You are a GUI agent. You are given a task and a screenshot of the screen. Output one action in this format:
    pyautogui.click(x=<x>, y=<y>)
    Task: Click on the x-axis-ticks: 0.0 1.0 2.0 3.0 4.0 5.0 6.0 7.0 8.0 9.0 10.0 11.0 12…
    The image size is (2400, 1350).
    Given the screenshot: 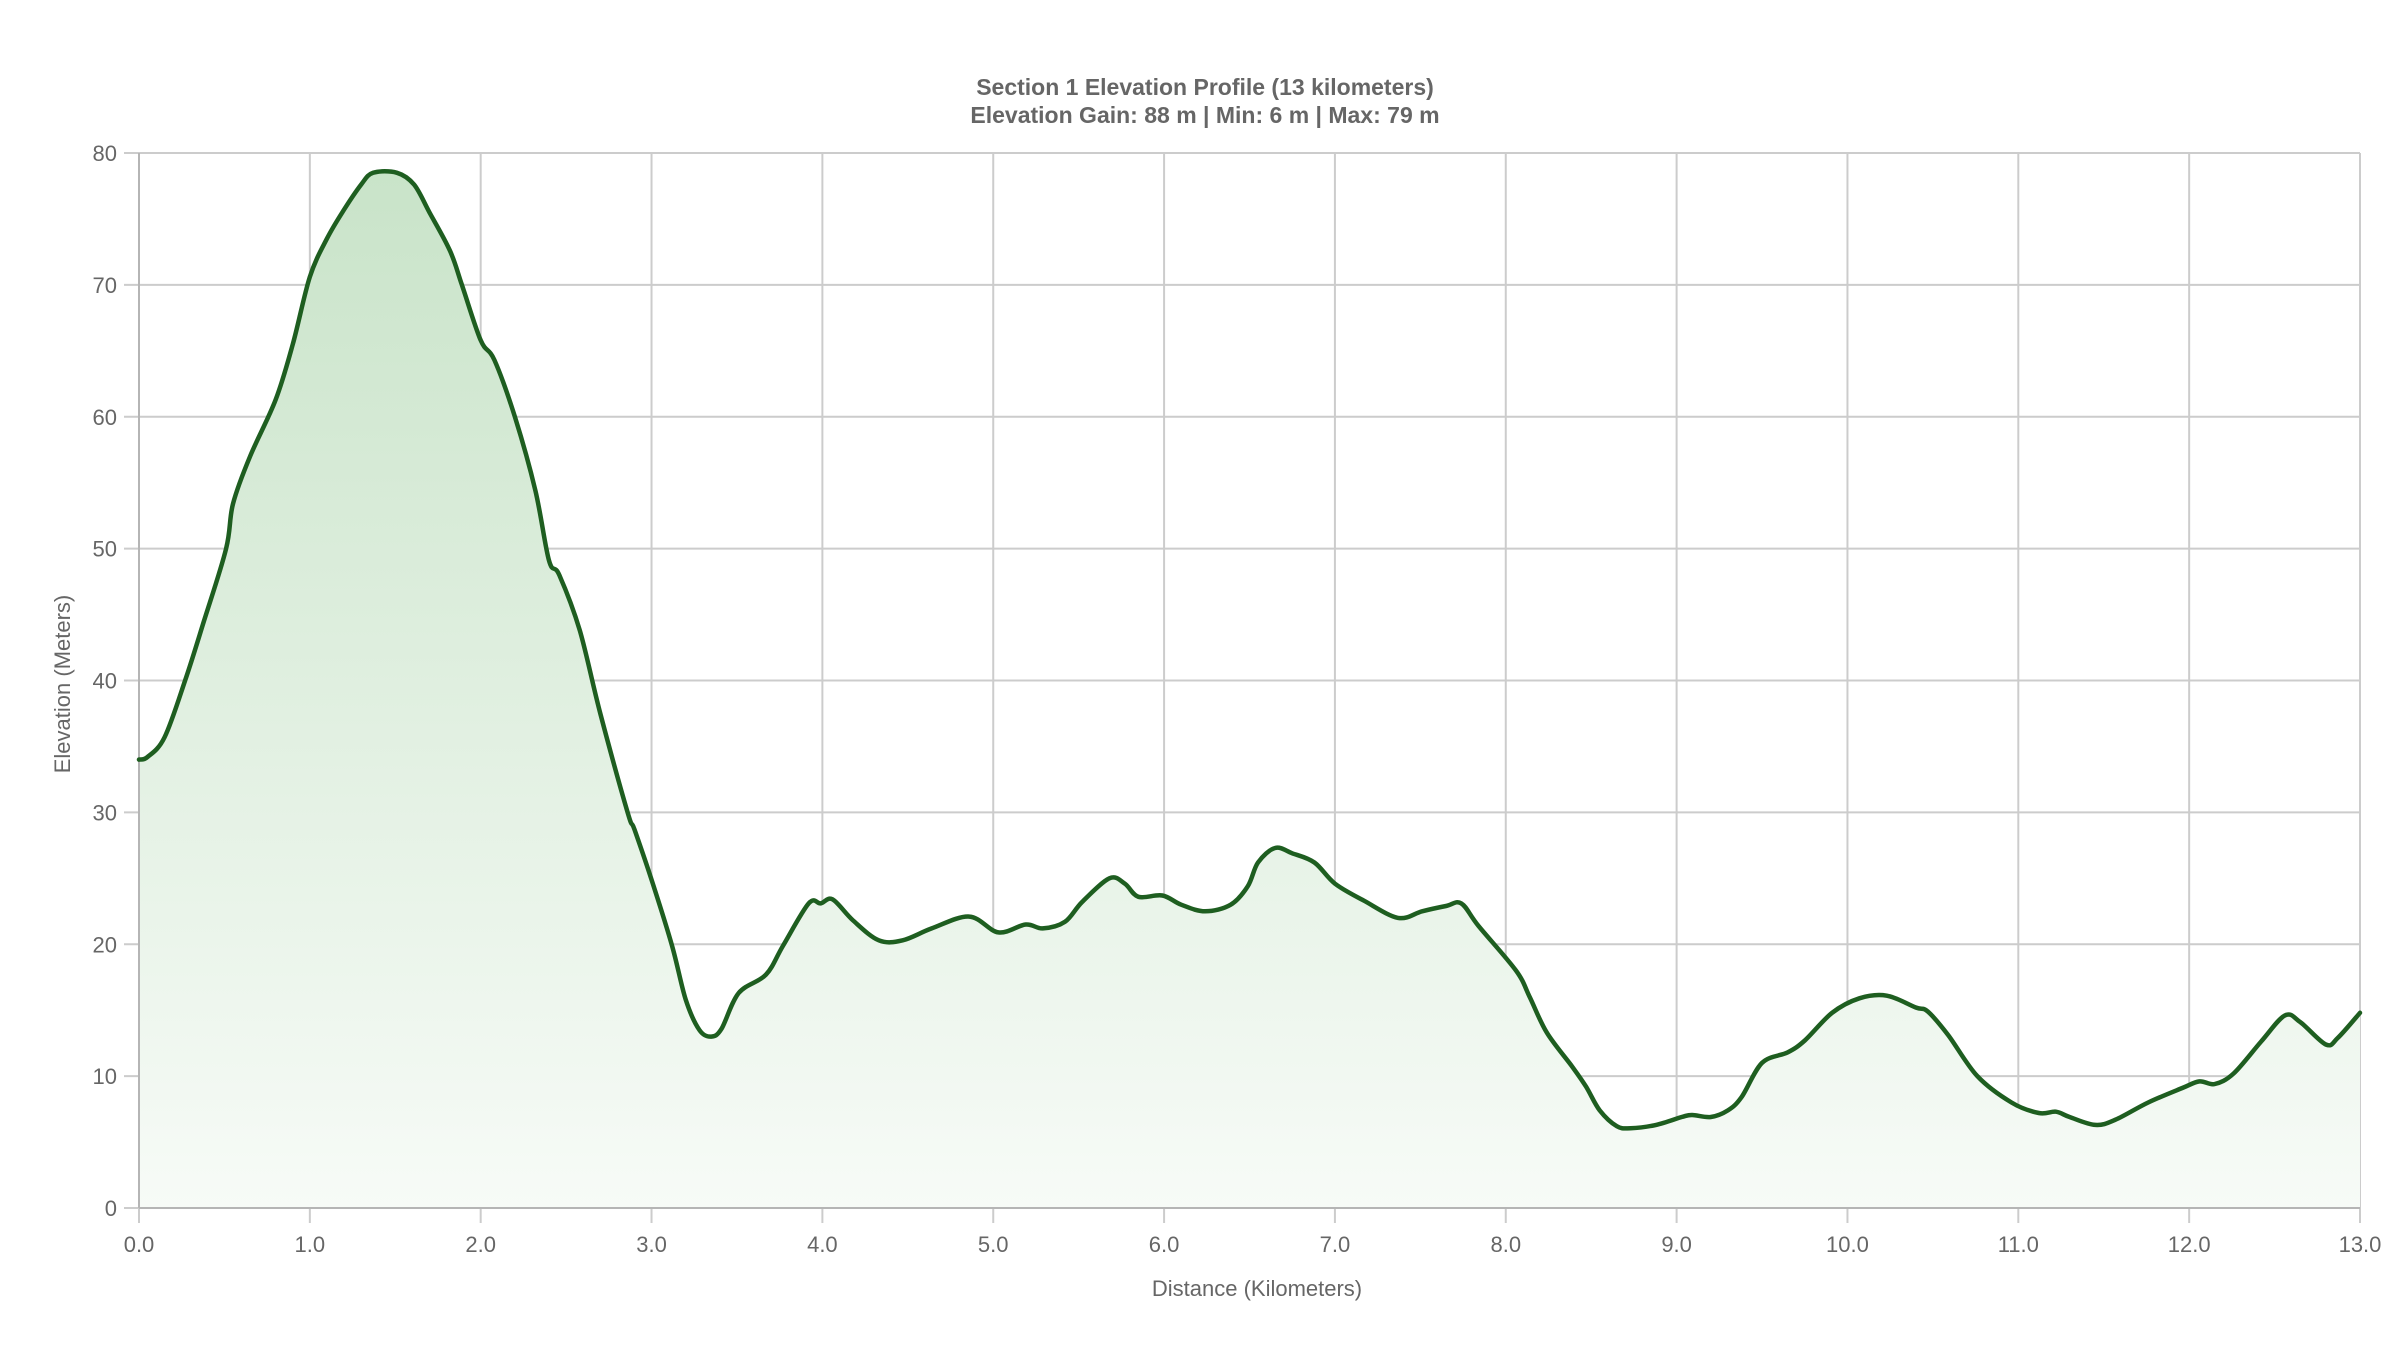 What is the action you would take?
    pyautogui.click(x=1253, y=1244)
    